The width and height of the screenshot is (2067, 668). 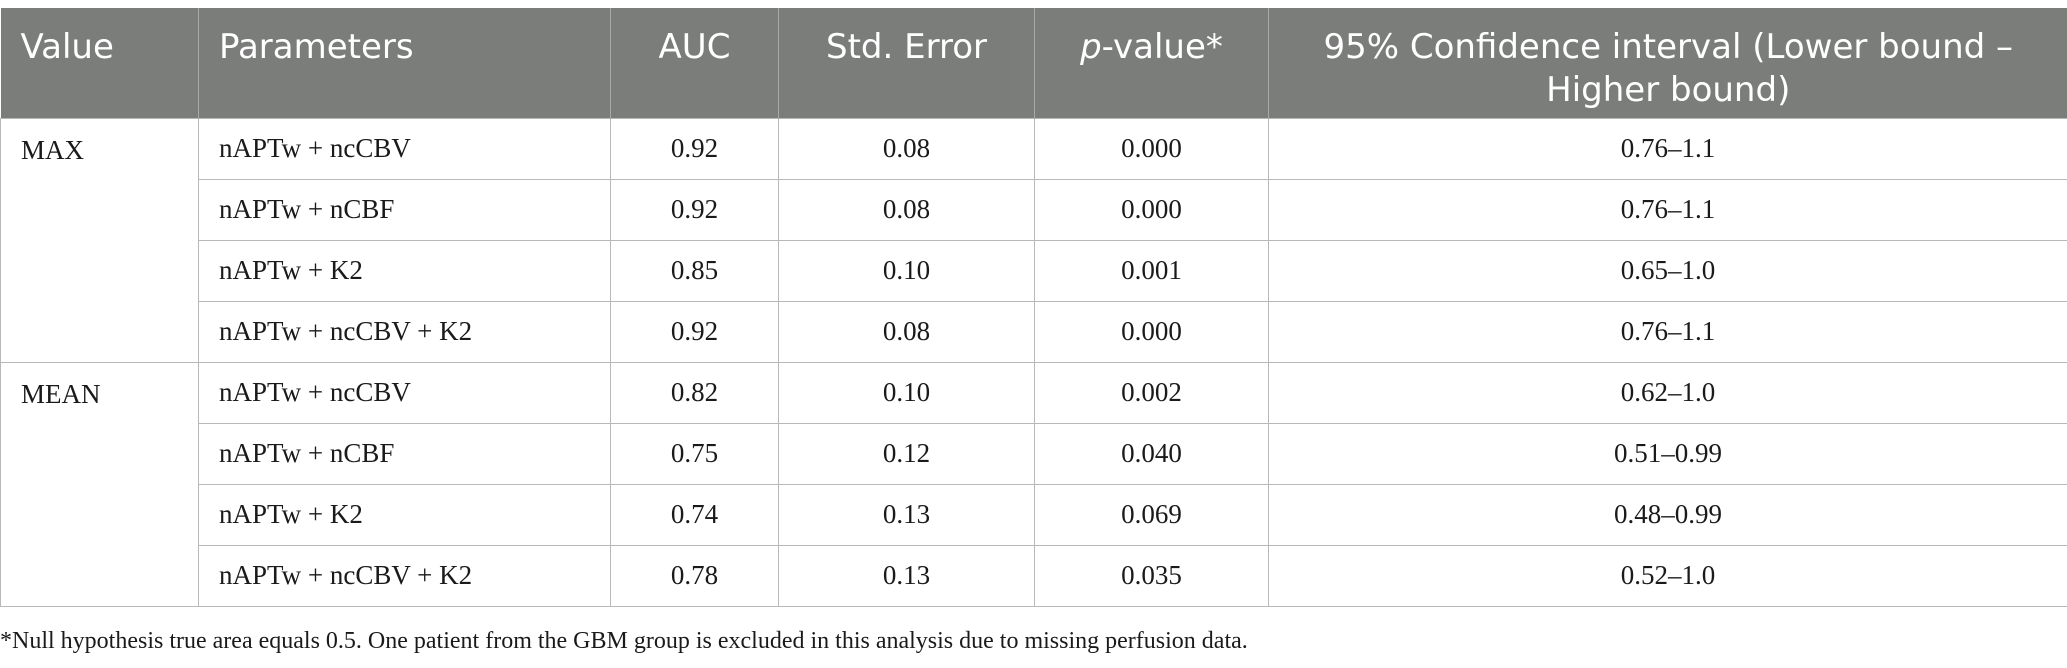 I want to click on cell-ci: 0.52–1.0, so click(x=1667, y=575).